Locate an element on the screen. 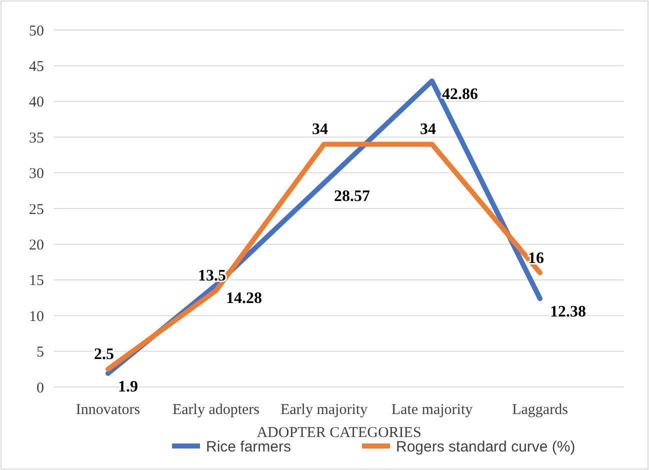  legend-label: Rice farmers is located at coordinates (249, 447).